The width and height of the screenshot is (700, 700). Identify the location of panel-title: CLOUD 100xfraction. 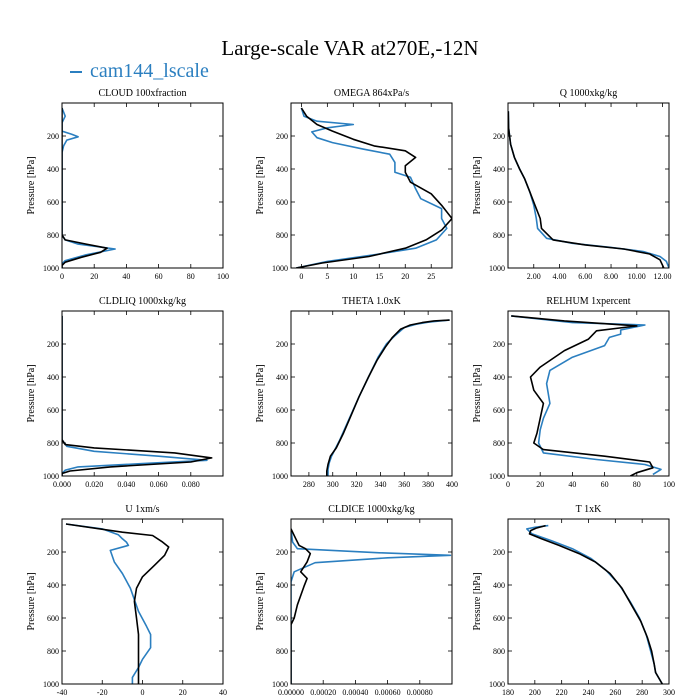
(142, 93).